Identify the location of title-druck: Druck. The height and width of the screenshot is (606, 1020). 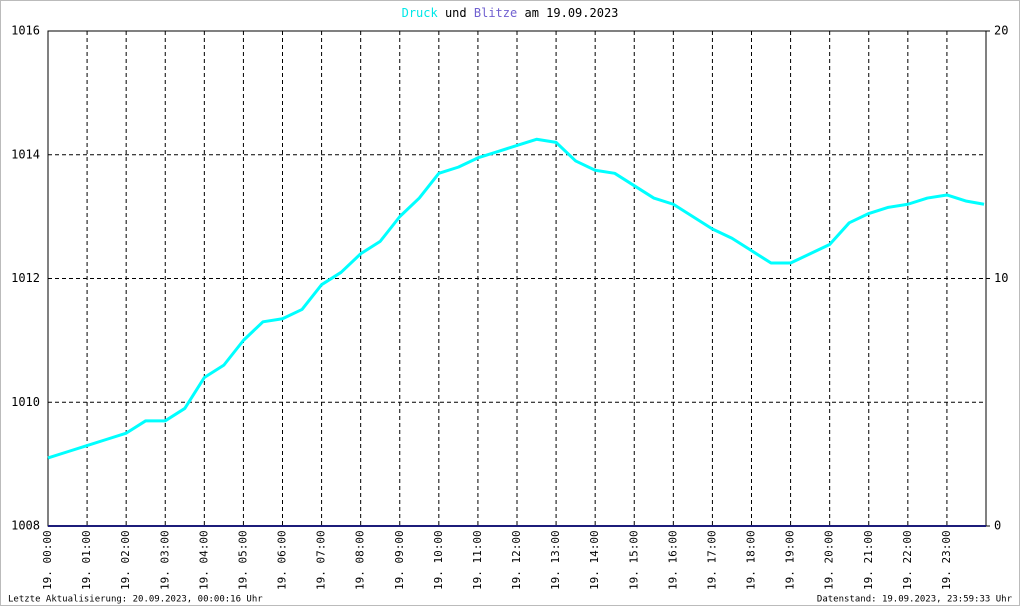
(420, 13).